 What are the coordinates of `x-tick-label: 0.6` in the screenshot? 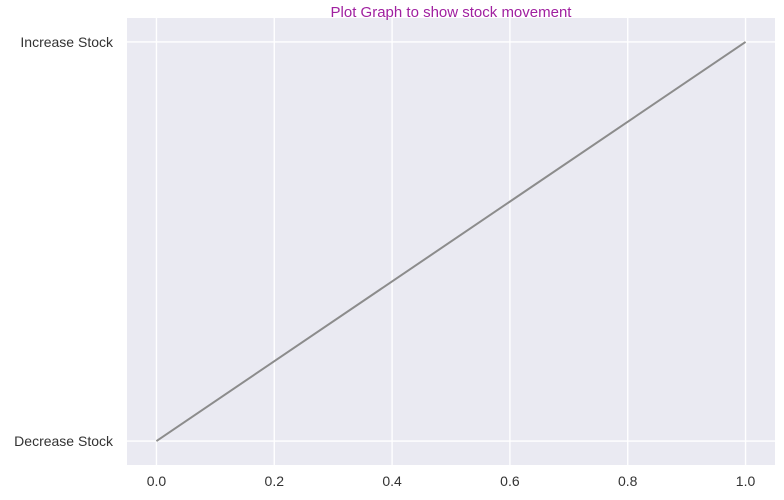 It's located at (510, 481).